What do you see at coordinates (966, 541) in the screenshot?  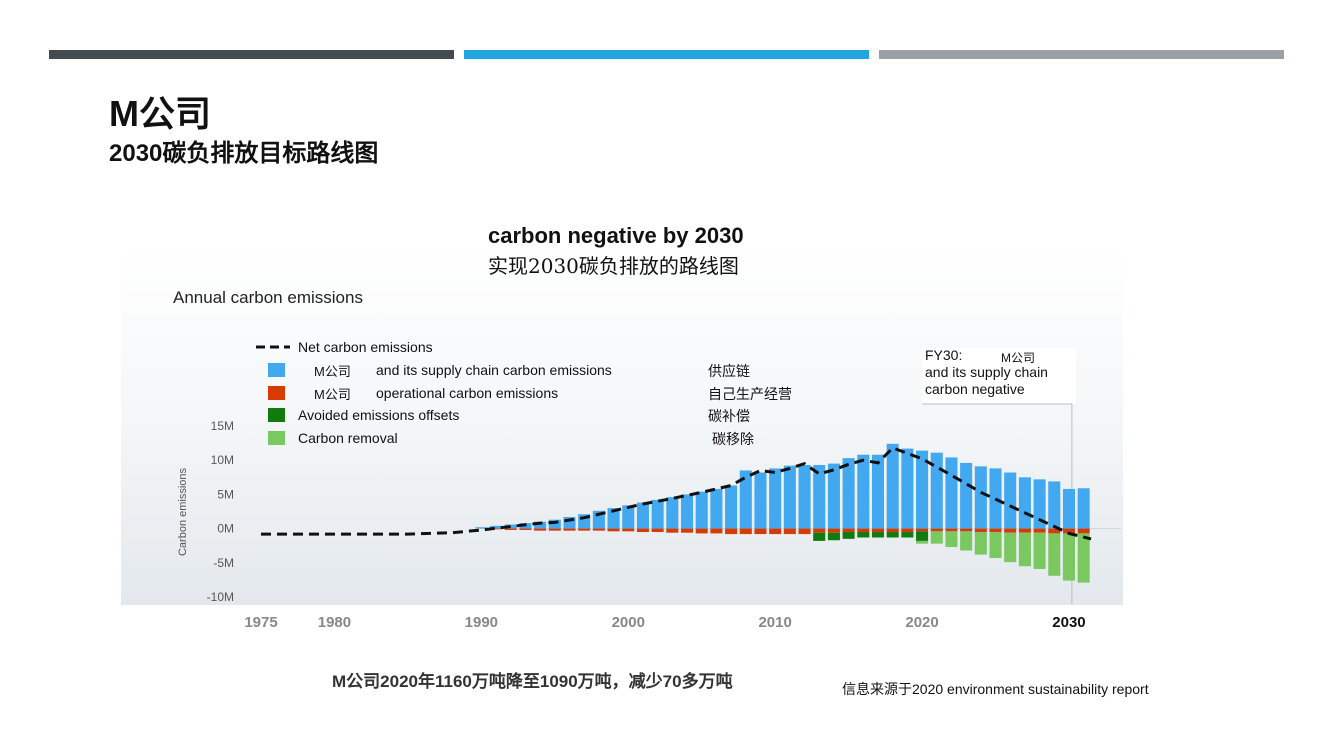 I see `bar-removal-2023` at bounding box center [966, 541].